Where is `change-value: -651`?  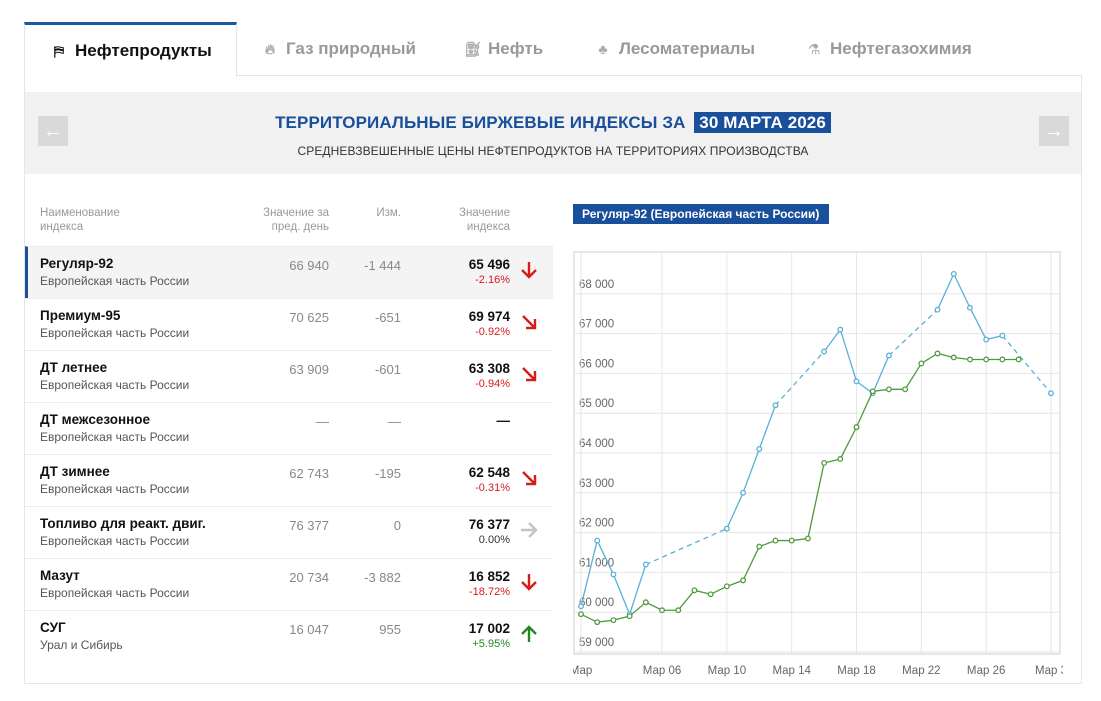 change-value: -651 is located at coordinates (387, 317).